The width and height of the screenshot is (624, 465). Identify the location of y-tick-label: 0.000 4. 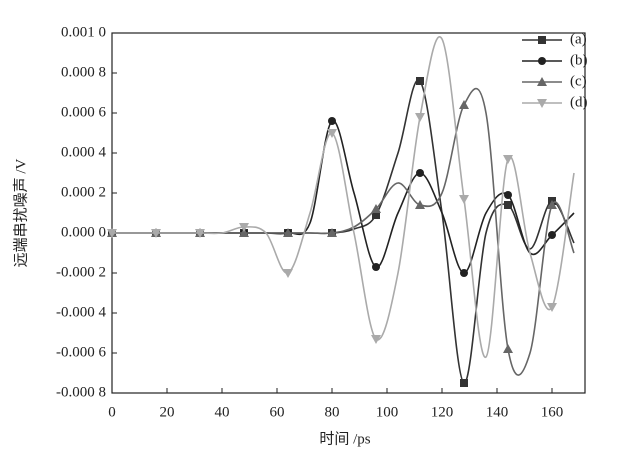
(84, 152).